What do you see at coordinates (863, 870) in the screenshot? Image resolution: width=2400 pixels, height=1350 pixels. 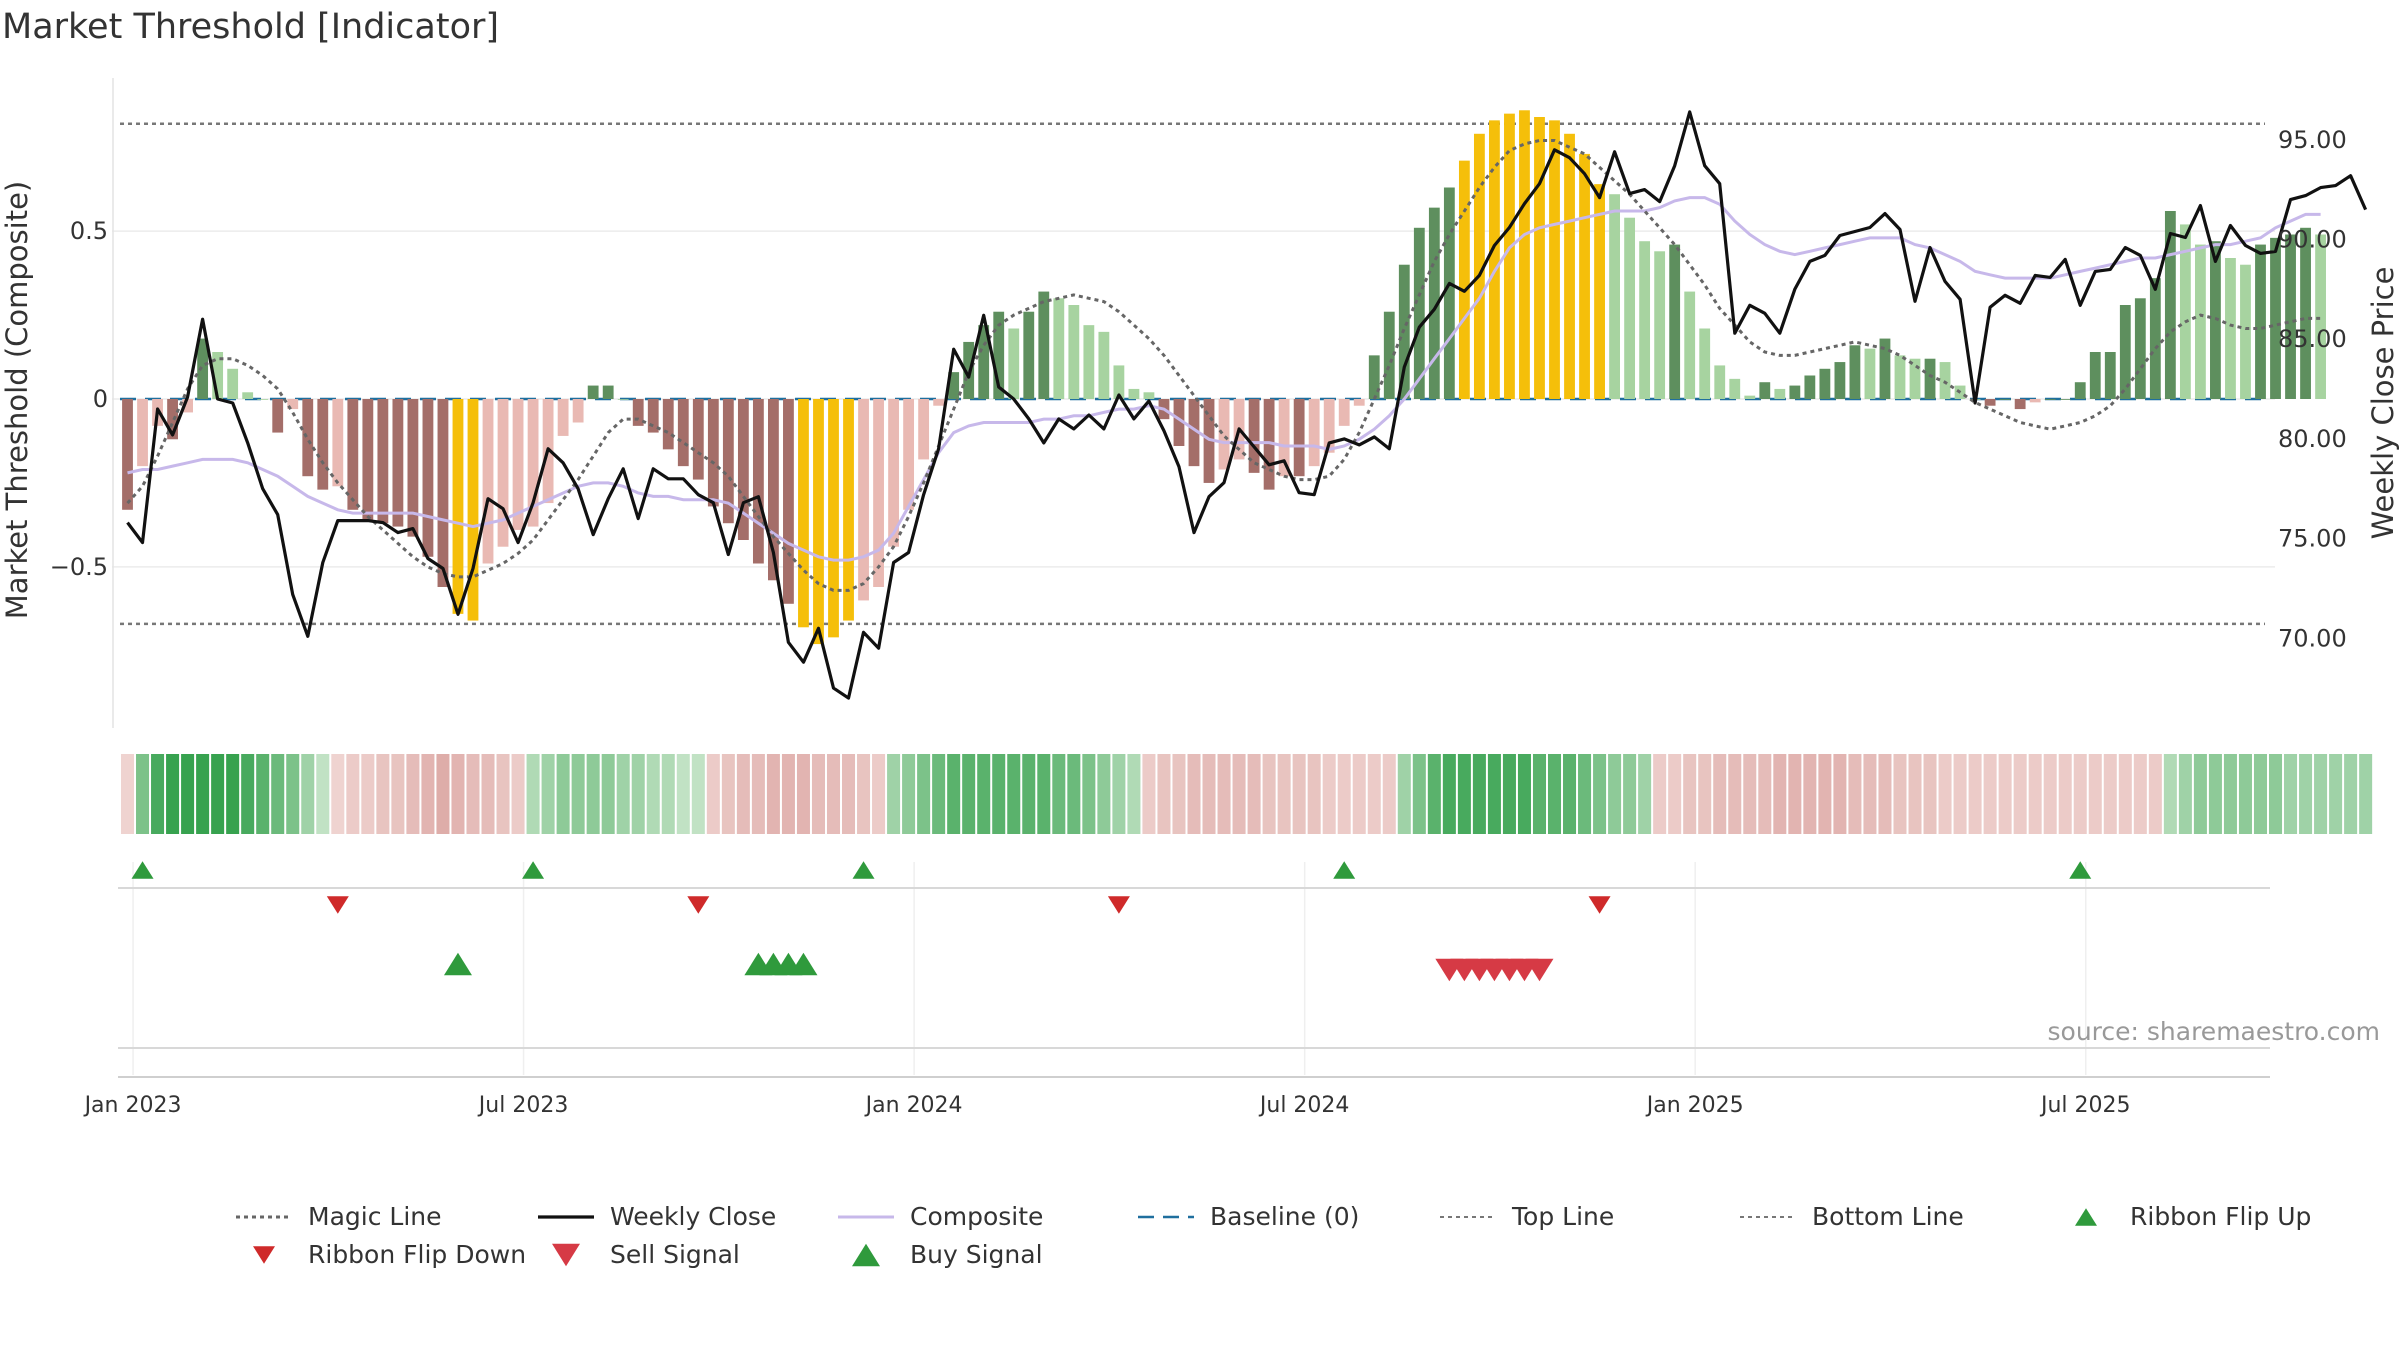 I see `ribbon-flip-up-marker` at bounding box center [863, 870].